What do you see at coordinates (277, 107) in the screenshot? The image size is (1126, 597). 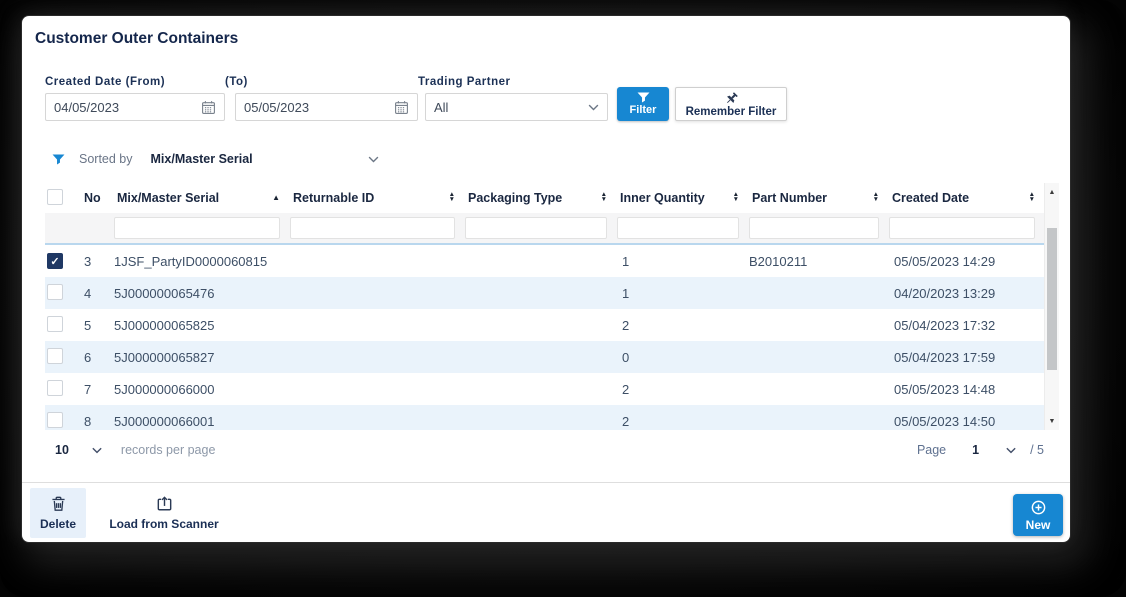 I see `created-date-to-value: 05/05/2023` at bounding box center [277, 107].